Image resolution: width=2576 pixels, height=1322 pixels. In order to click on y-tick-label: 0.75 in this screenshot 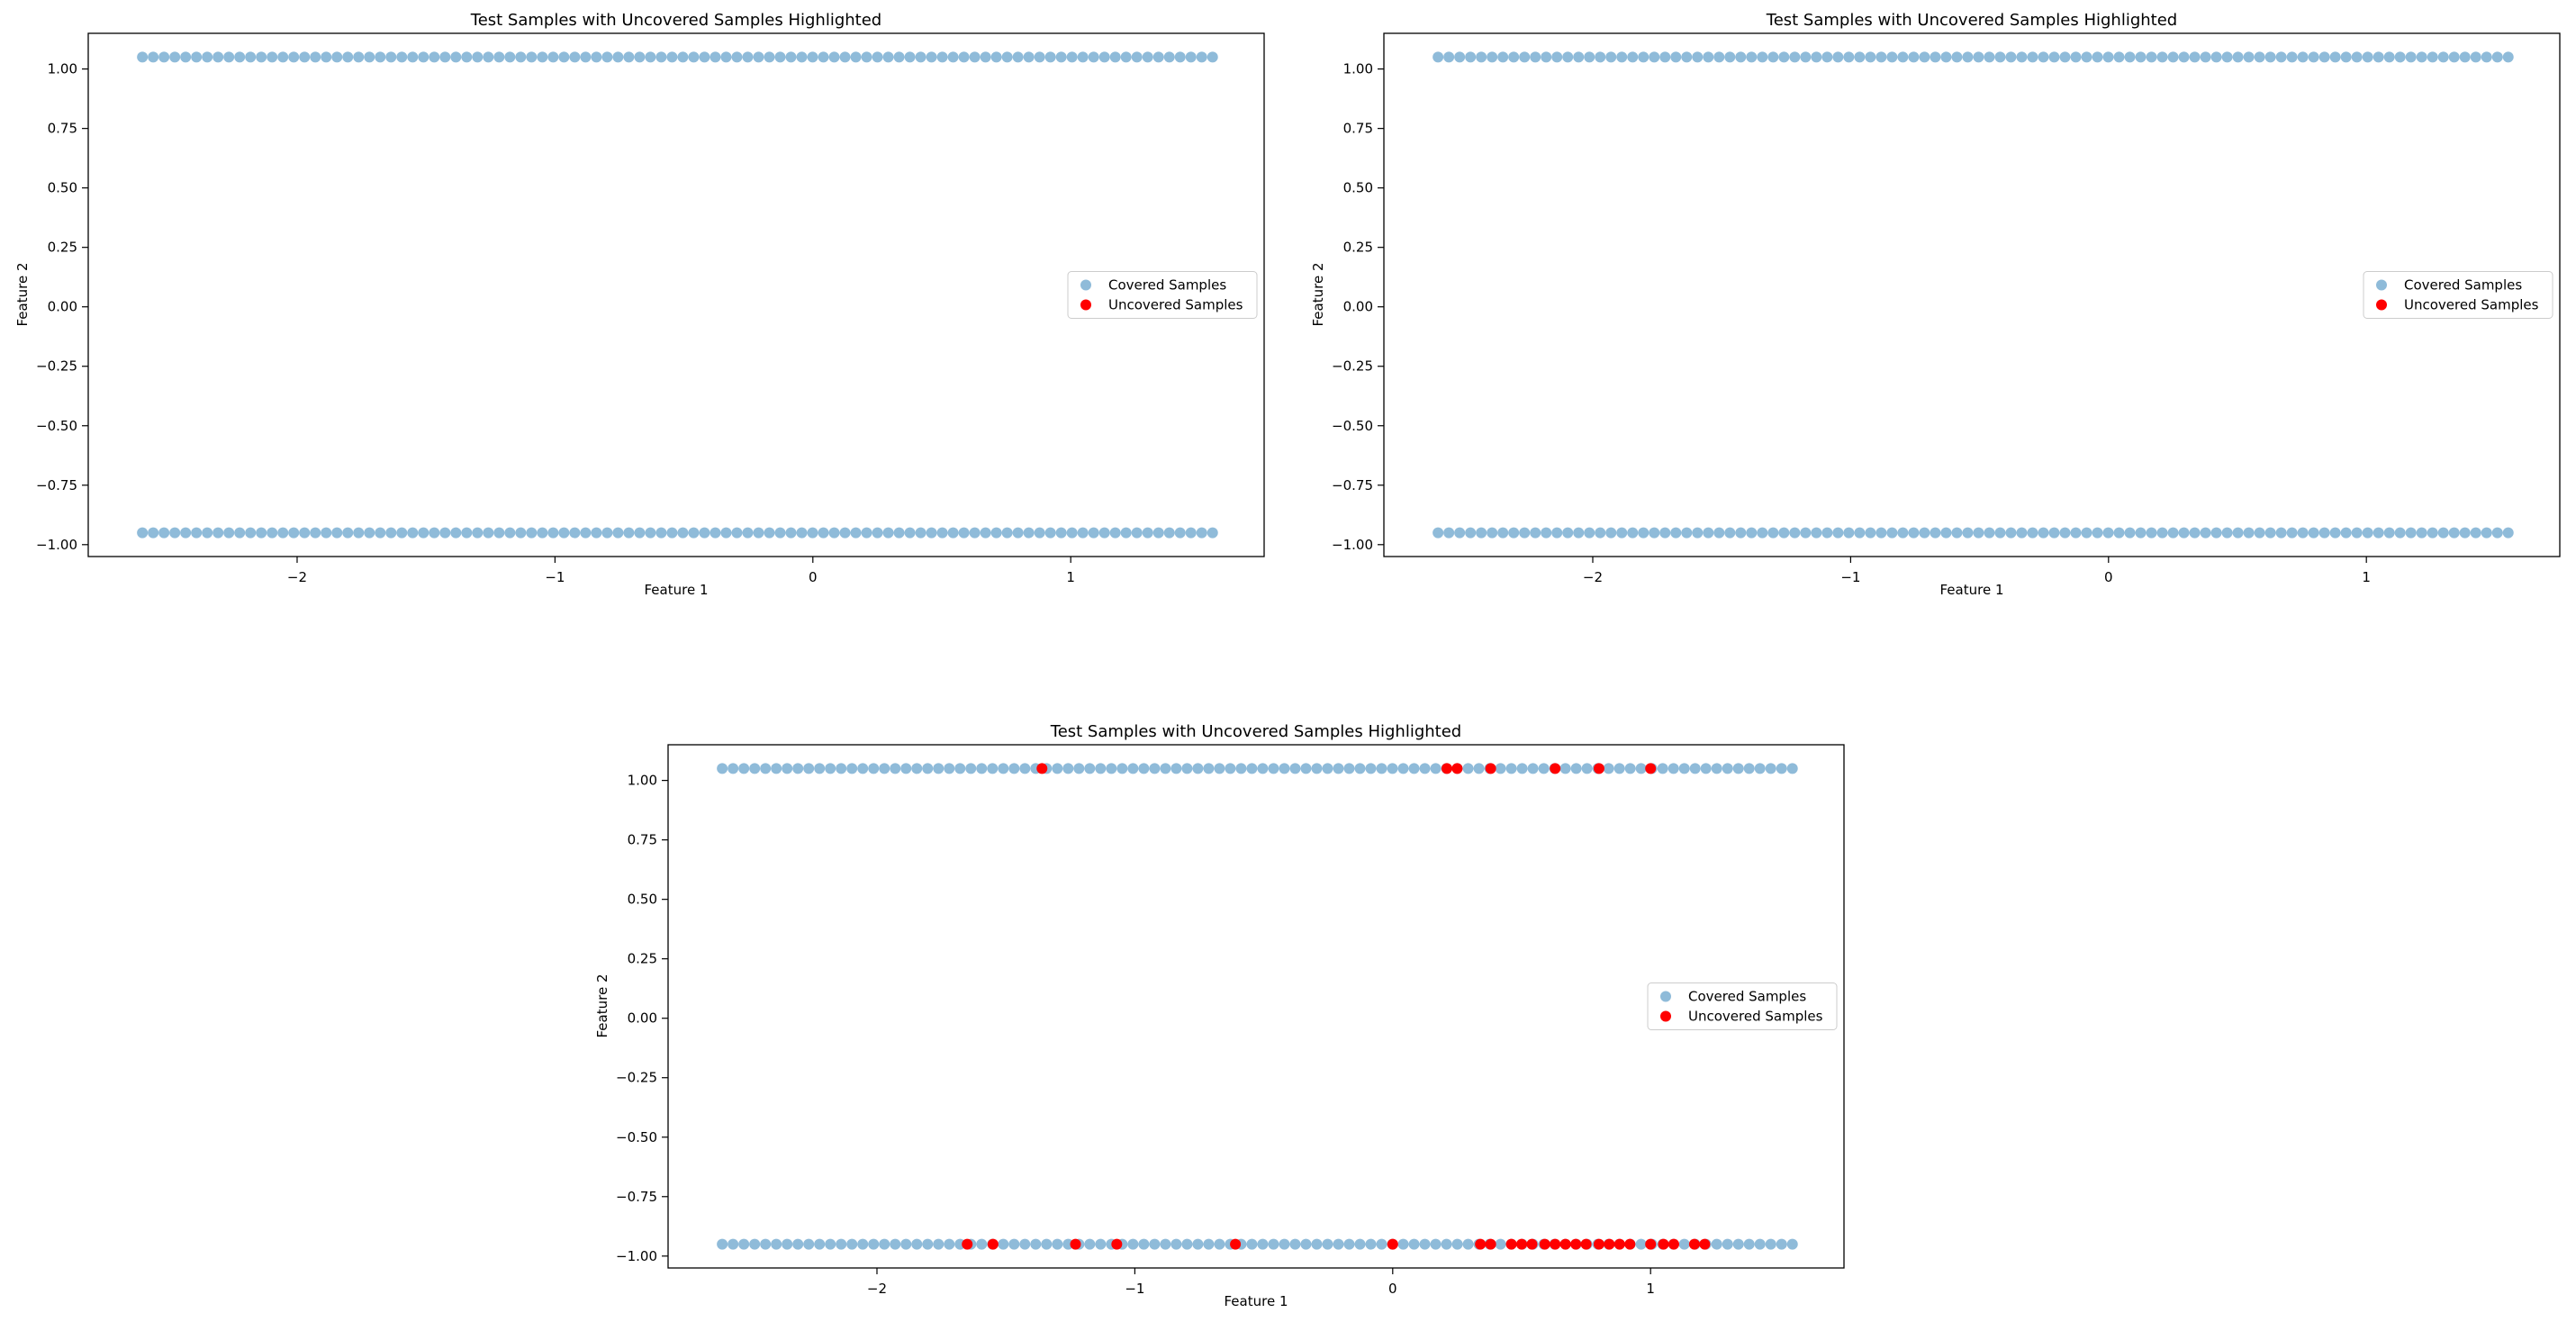, I will do `click(62, 129)`.